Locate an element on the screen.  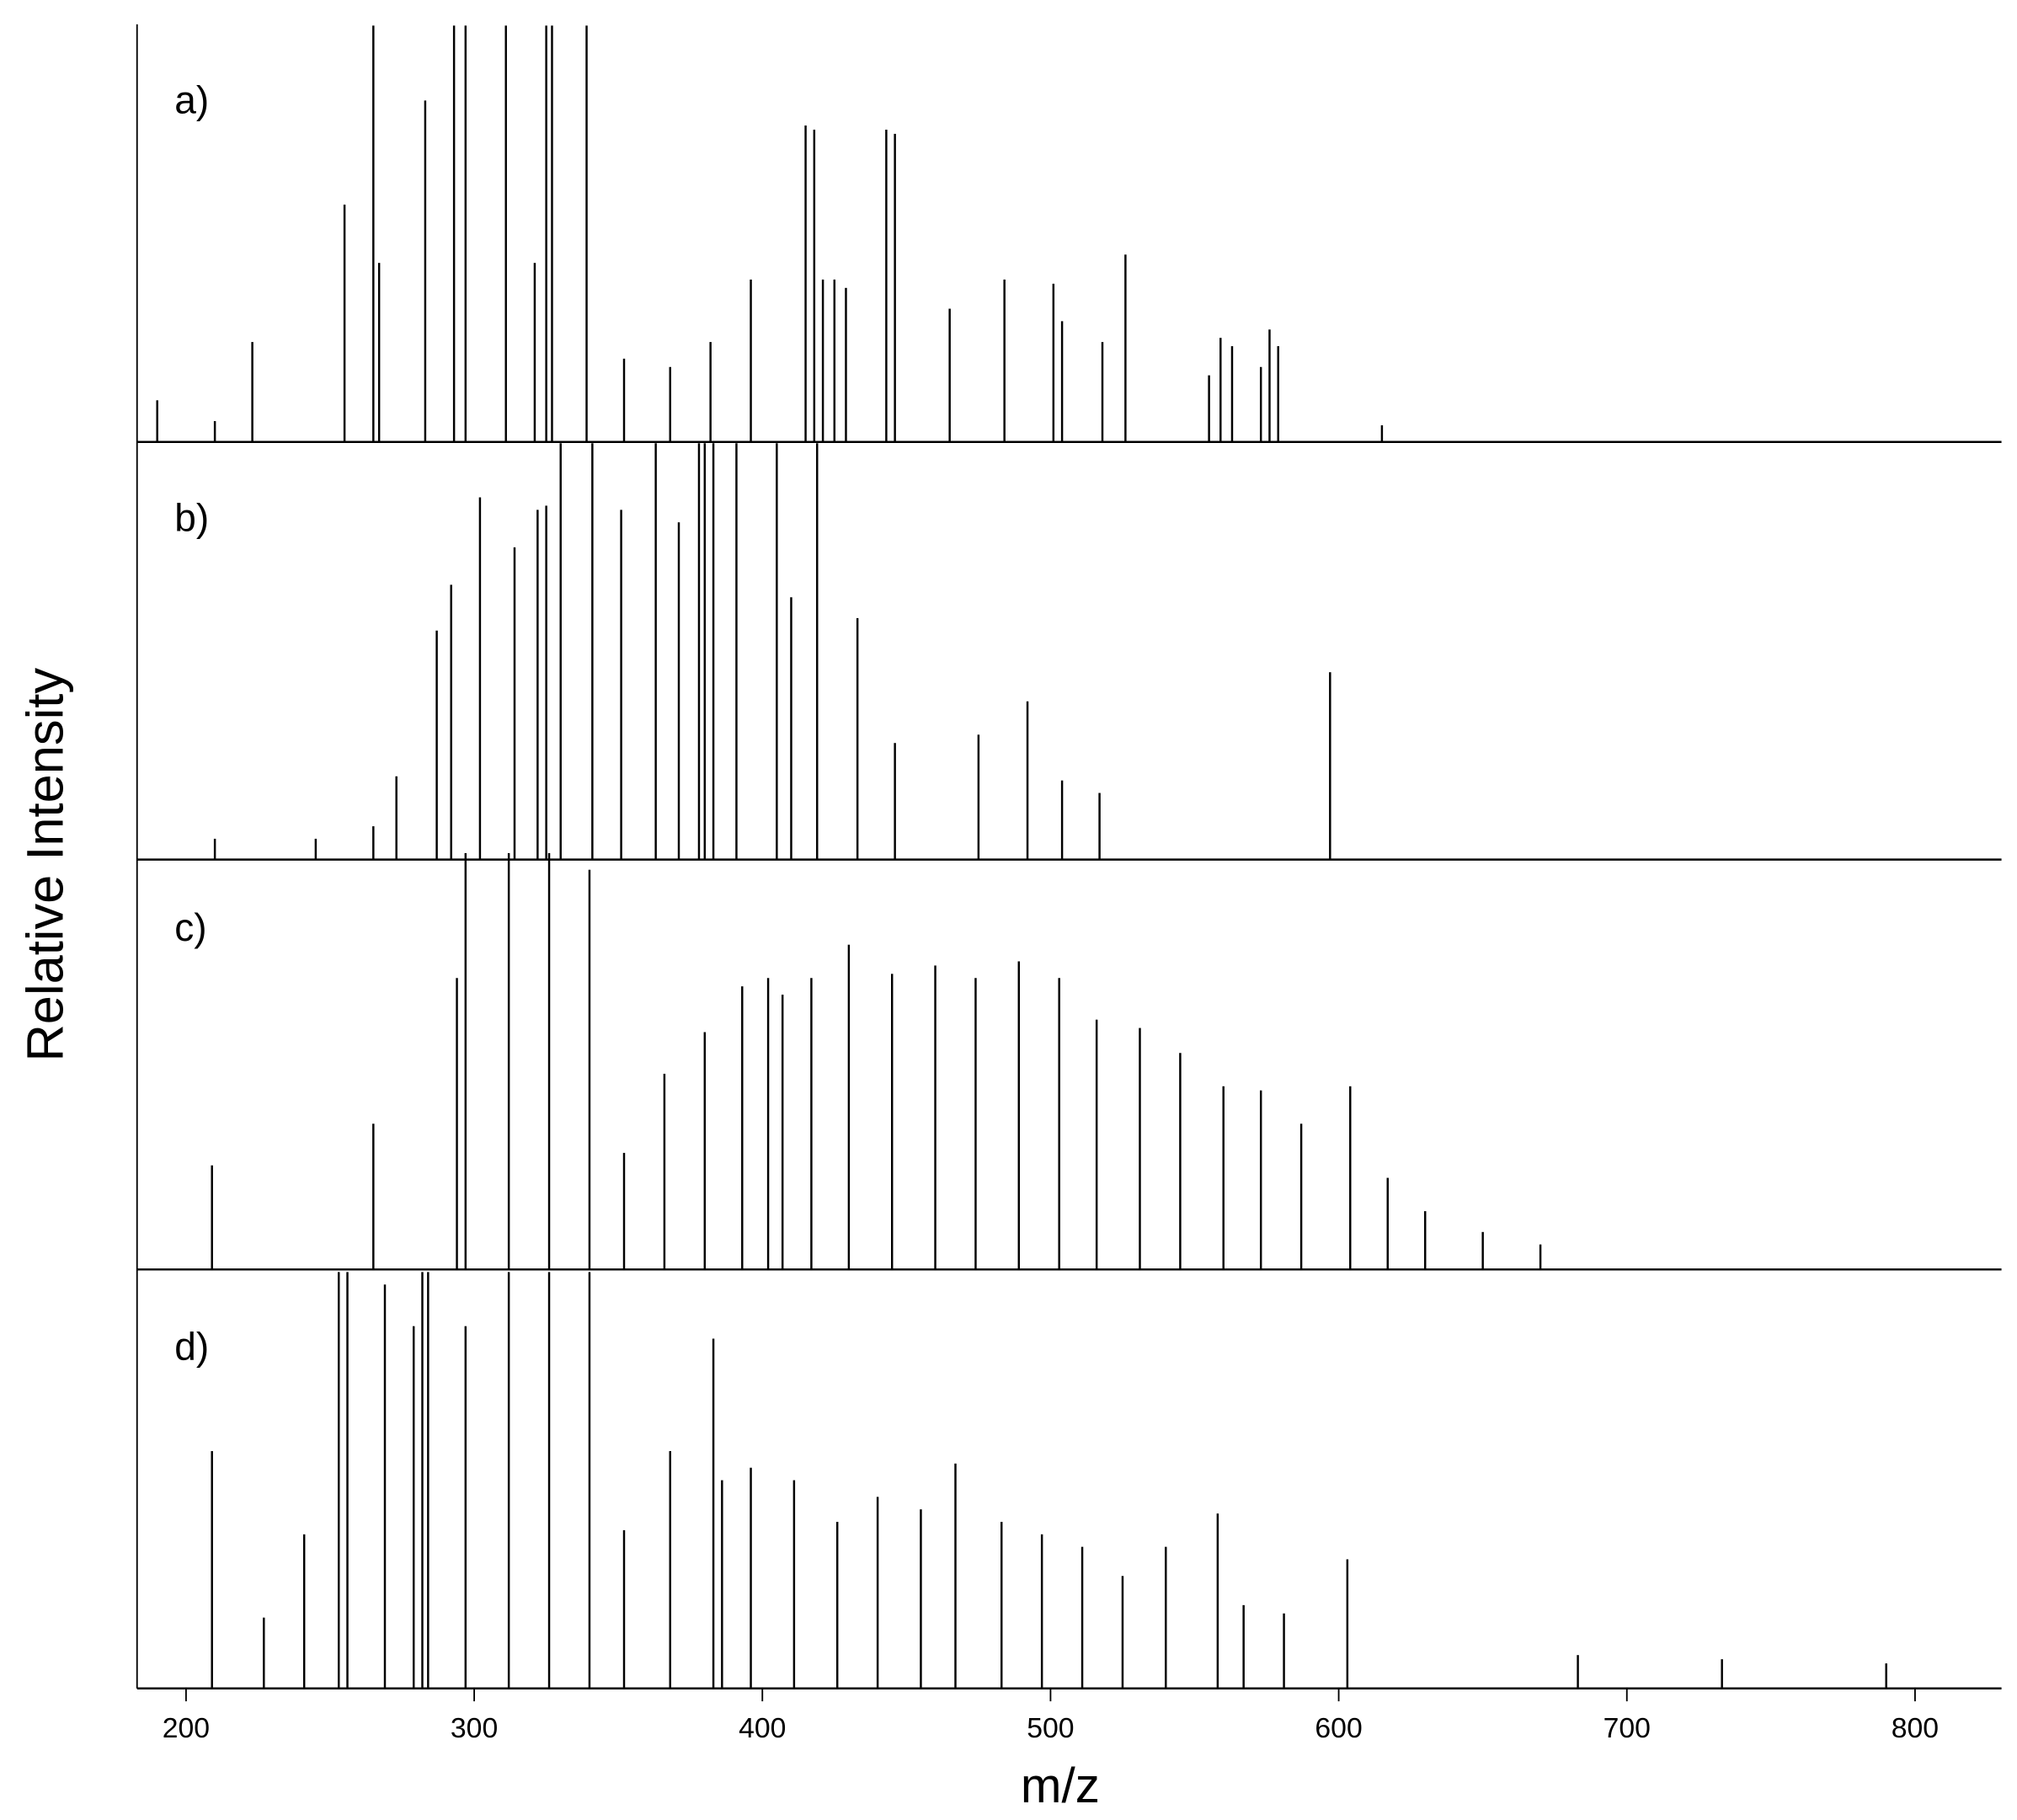
panel-label: c) is located at coordinates (190, 927).